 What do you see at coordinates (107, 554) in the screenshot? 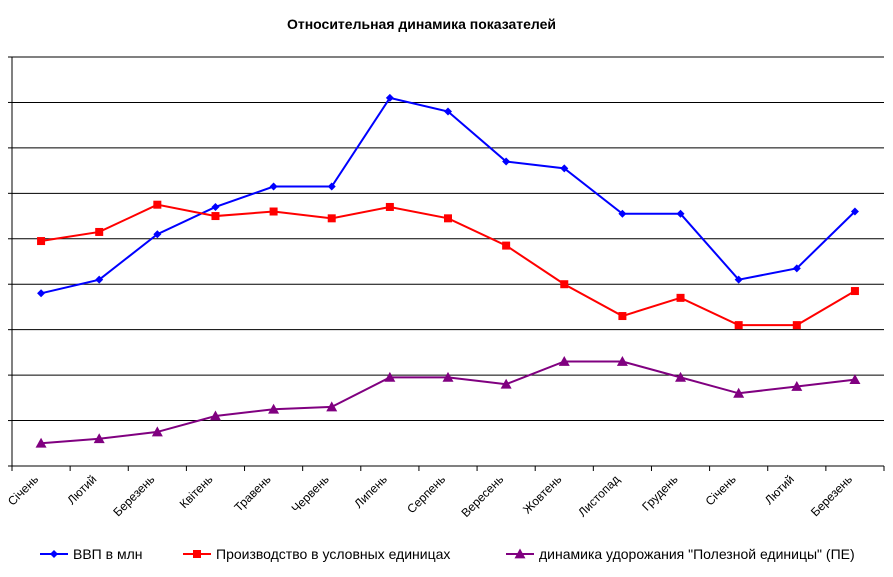
I see `legend-label: ВВП в млн` at bounding box center [107, 554].